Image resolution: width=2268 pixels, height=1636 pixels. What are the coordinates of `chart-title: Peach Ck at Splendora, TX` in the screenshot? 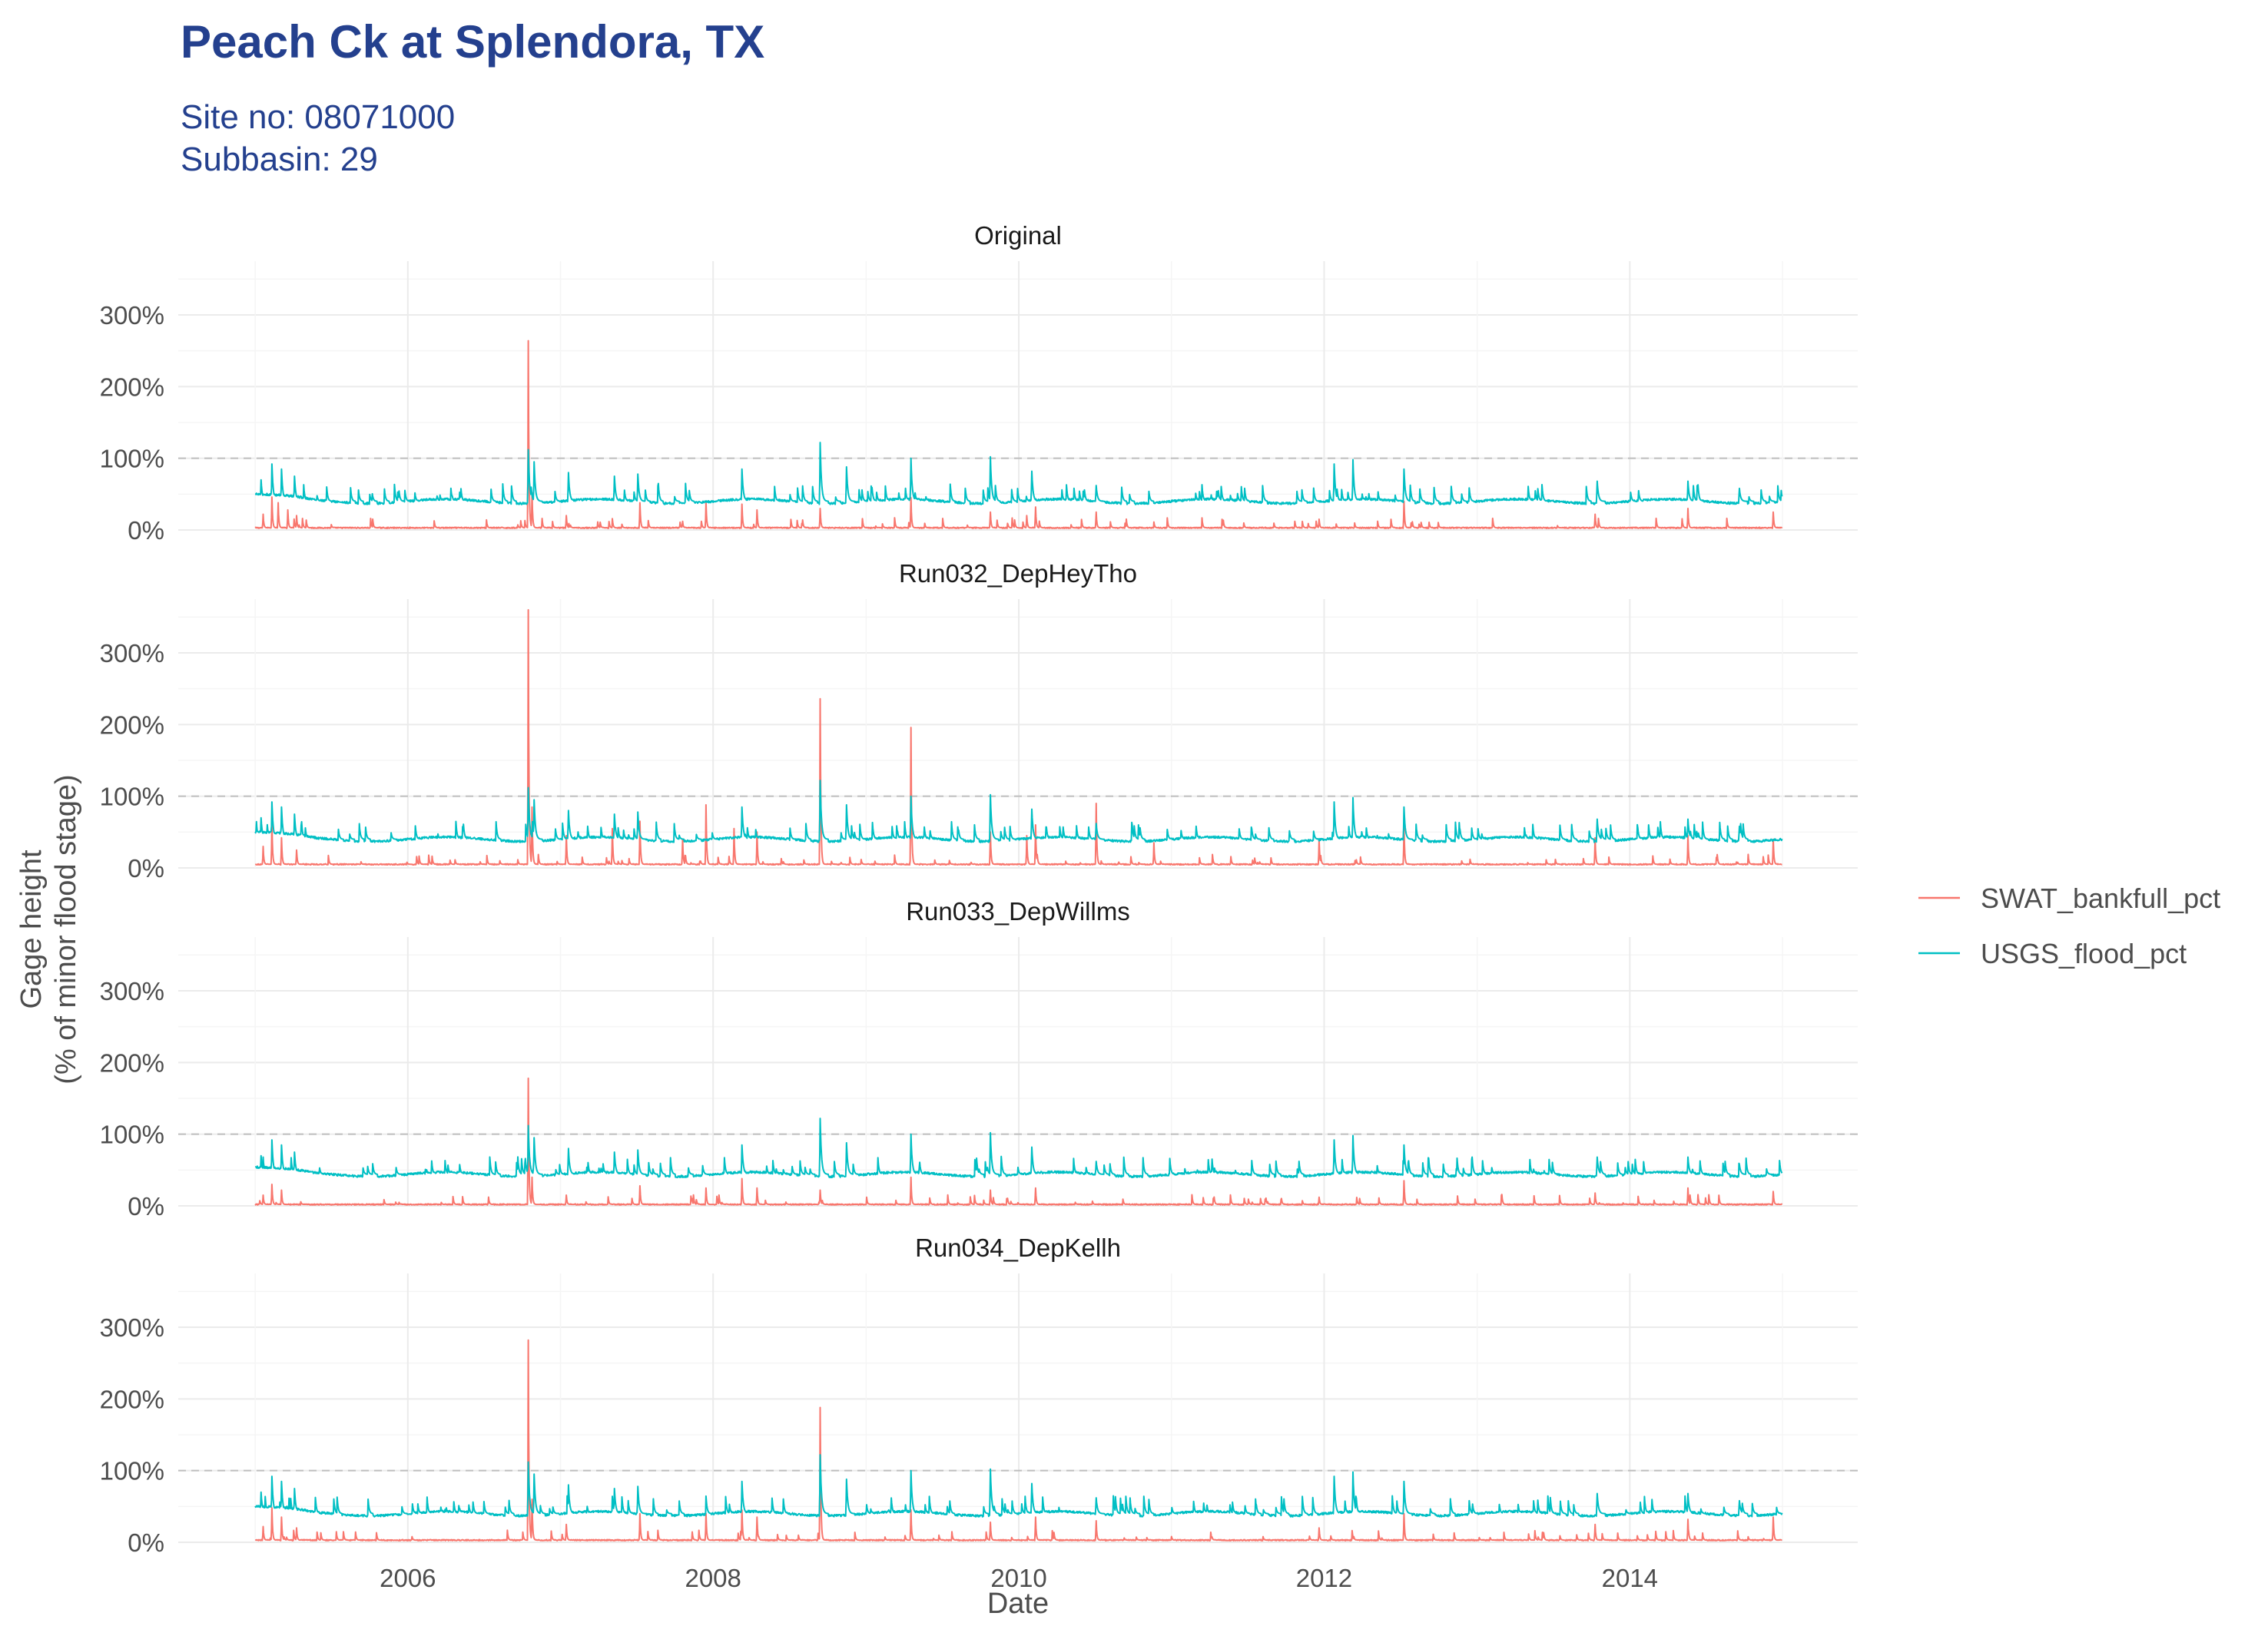 It's located at (472, 42).